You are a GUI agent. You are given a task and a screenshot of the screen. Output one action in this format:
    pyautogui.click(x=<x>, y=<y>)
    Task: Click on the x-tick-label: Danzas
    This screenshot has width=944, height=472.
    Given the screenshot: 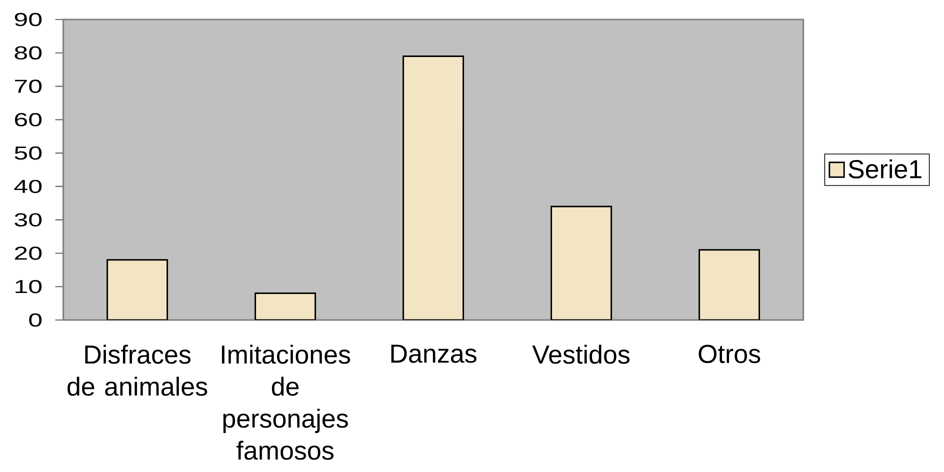 What is the action you would take?
    pyautogui.click(x=433, y=353)
    